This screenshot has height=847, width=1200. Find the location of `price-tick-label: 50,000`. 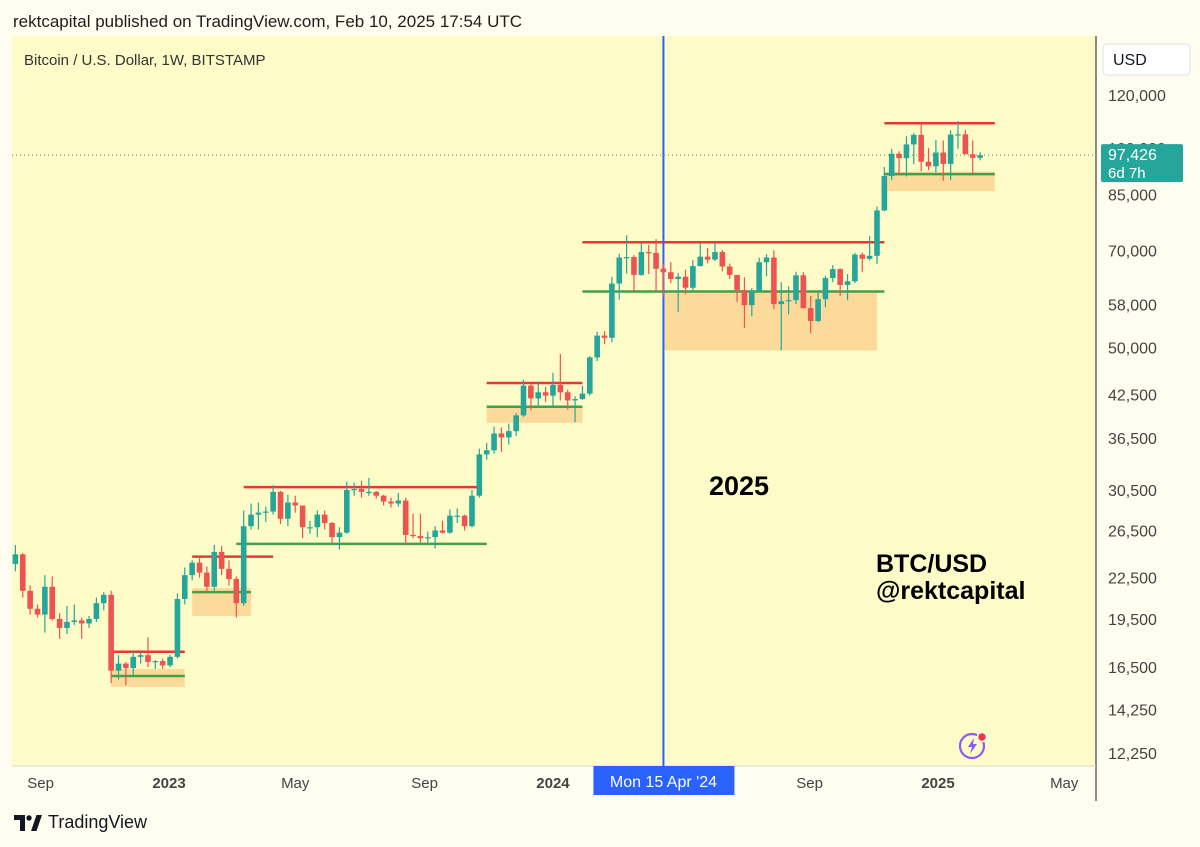

price-tick-label: 50,000 is located at coordinates (1132, 348).